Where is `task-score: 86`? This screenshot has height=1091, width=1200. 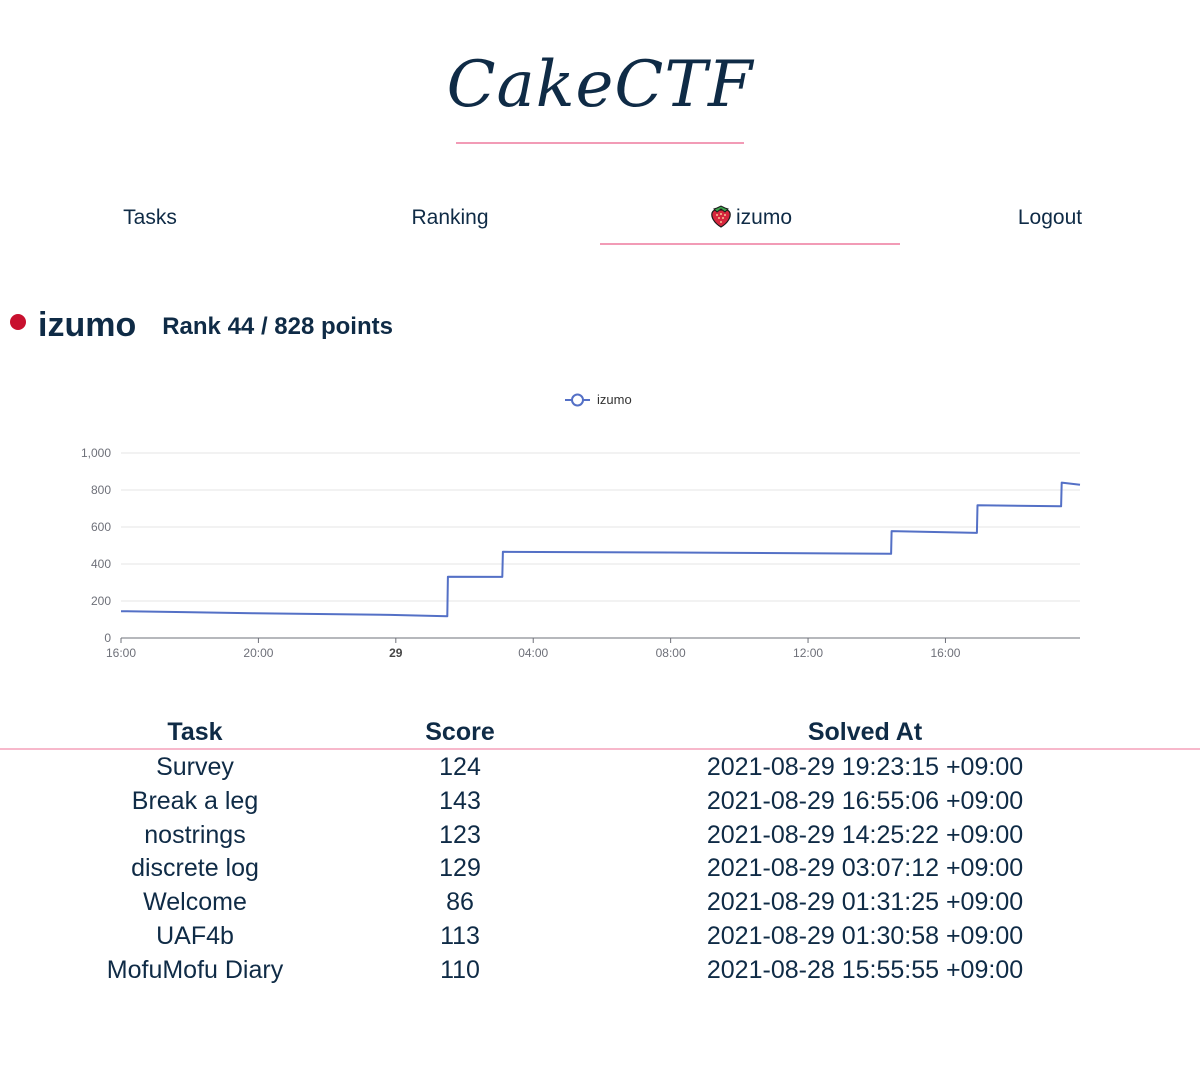
task-score: 86 is located at coordinates (460, 902).